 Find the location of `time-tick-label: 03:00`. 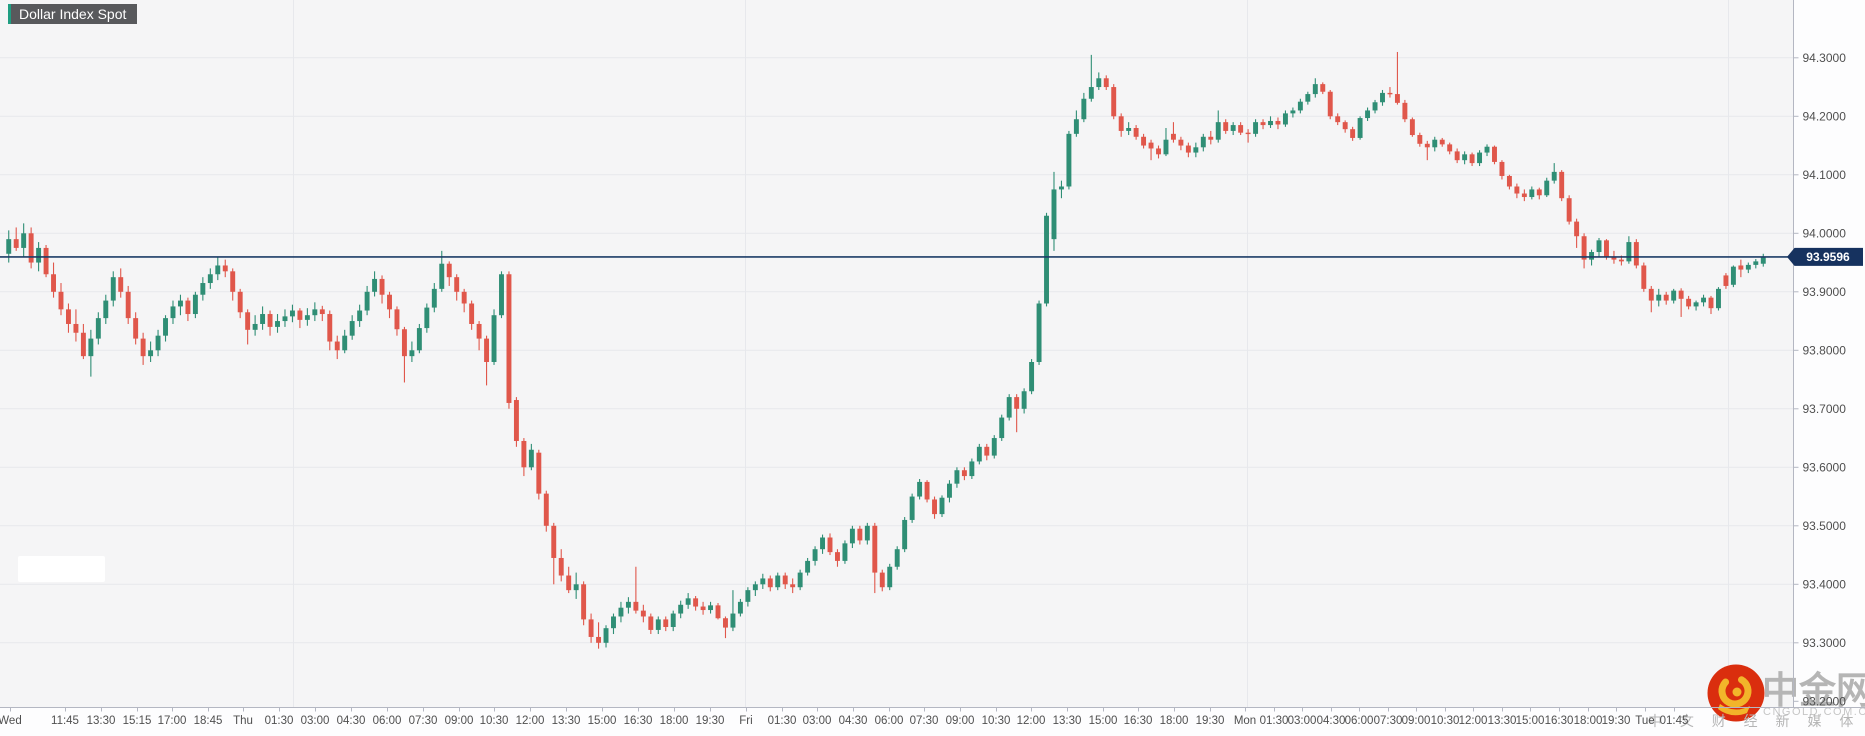

time-tick-label: 03:00 is located at coordinates (1302, 721).